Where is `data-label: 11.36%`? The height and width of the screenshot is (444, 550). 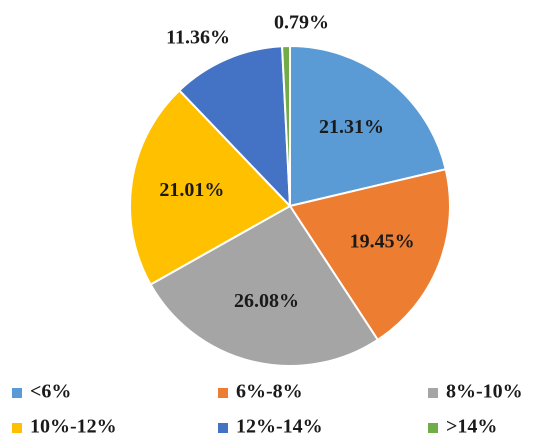 data-label: 11.36% is located at coordinates (198, 37).